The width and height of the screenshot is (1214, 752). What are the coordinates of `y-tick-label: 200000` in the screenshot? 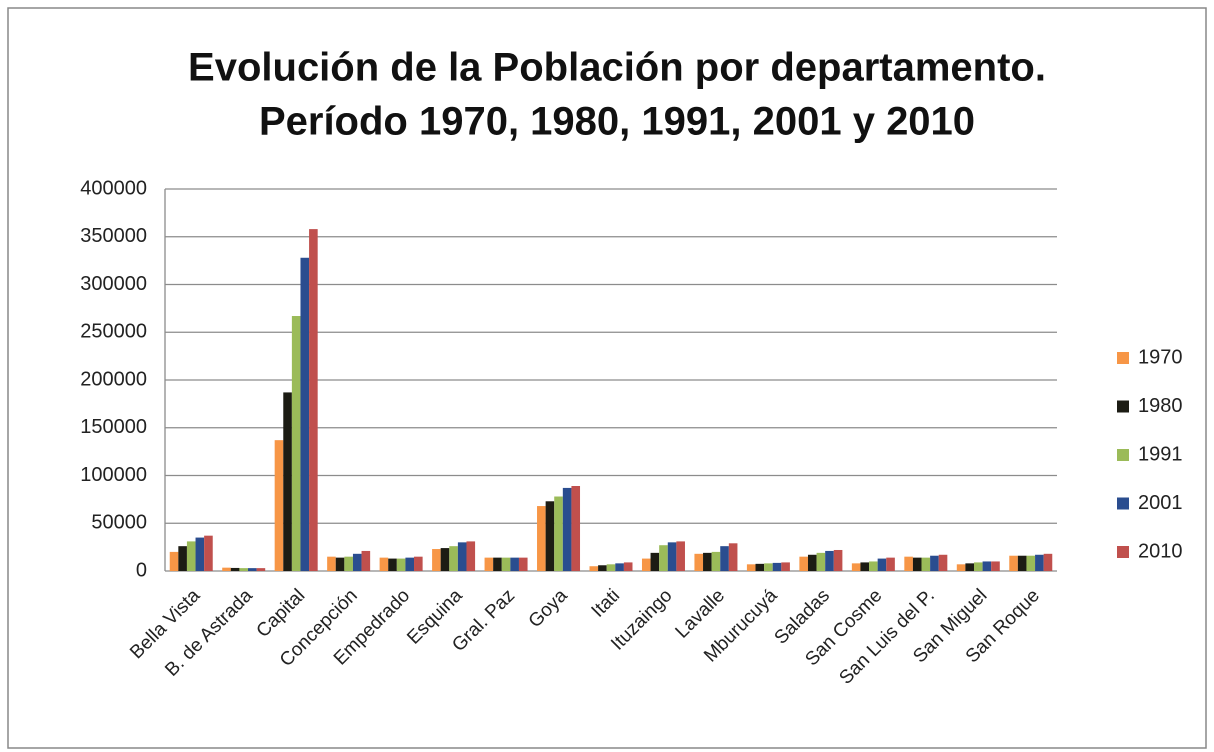 It's located at (113, 379).